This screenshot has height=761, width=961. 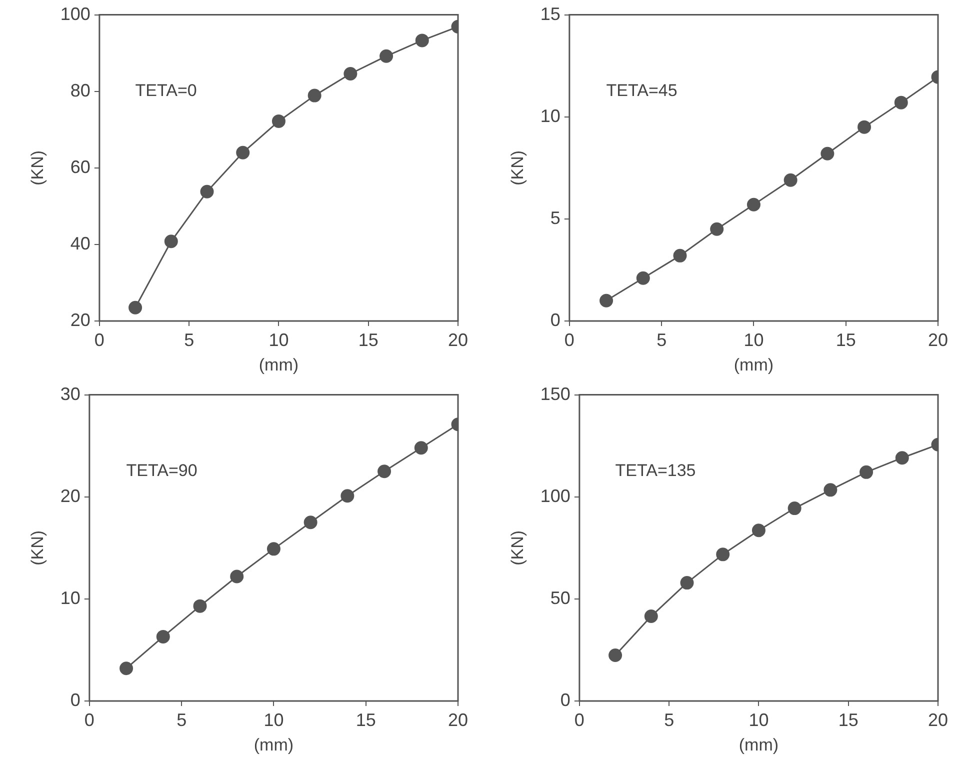 What do you see at coordinates (560, 598) in the screenshot?
I see `y-tick-label: 50` at bounding box center [560, 598].